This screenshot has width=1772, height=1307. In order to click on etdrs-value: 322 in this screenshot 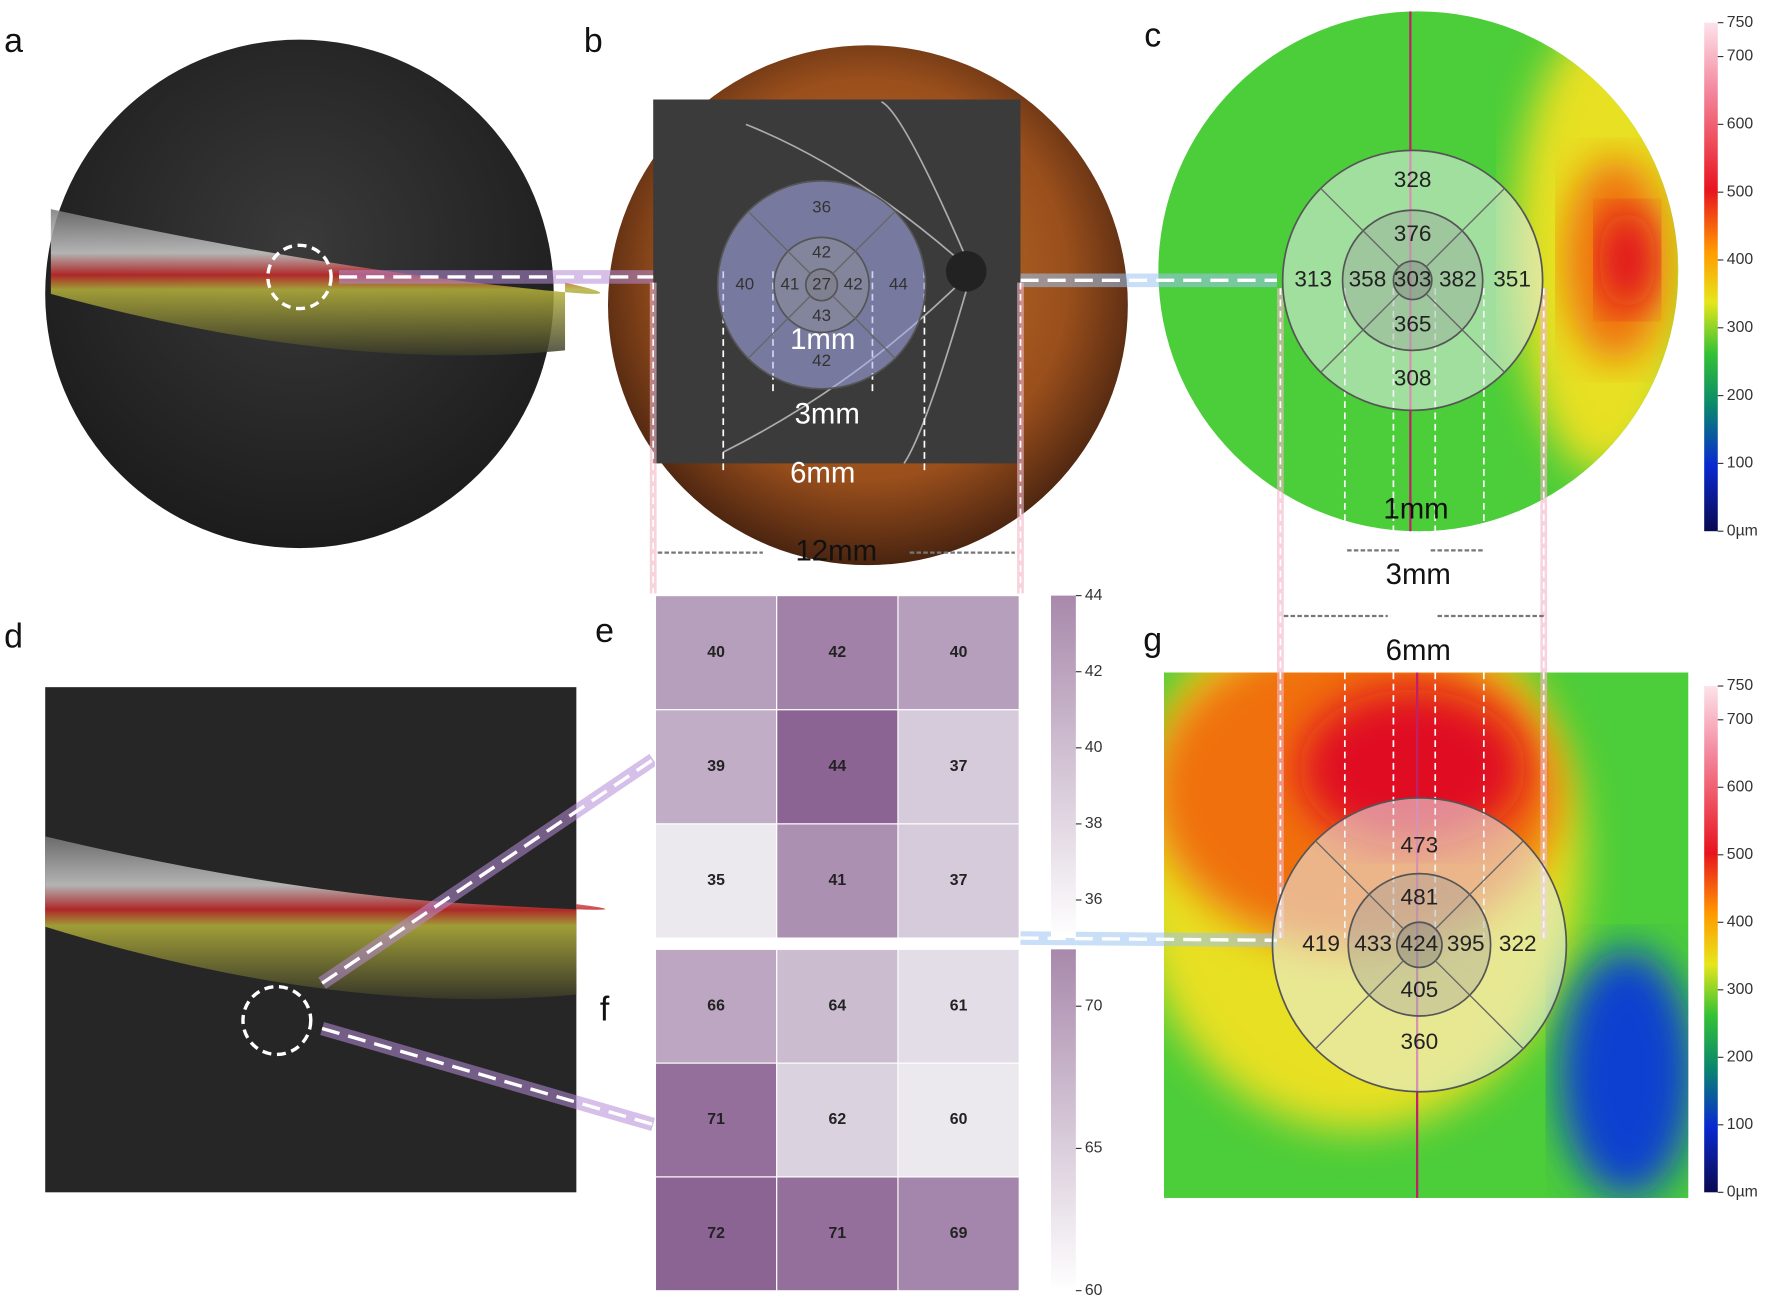, I will do `click(1518, 943)`.